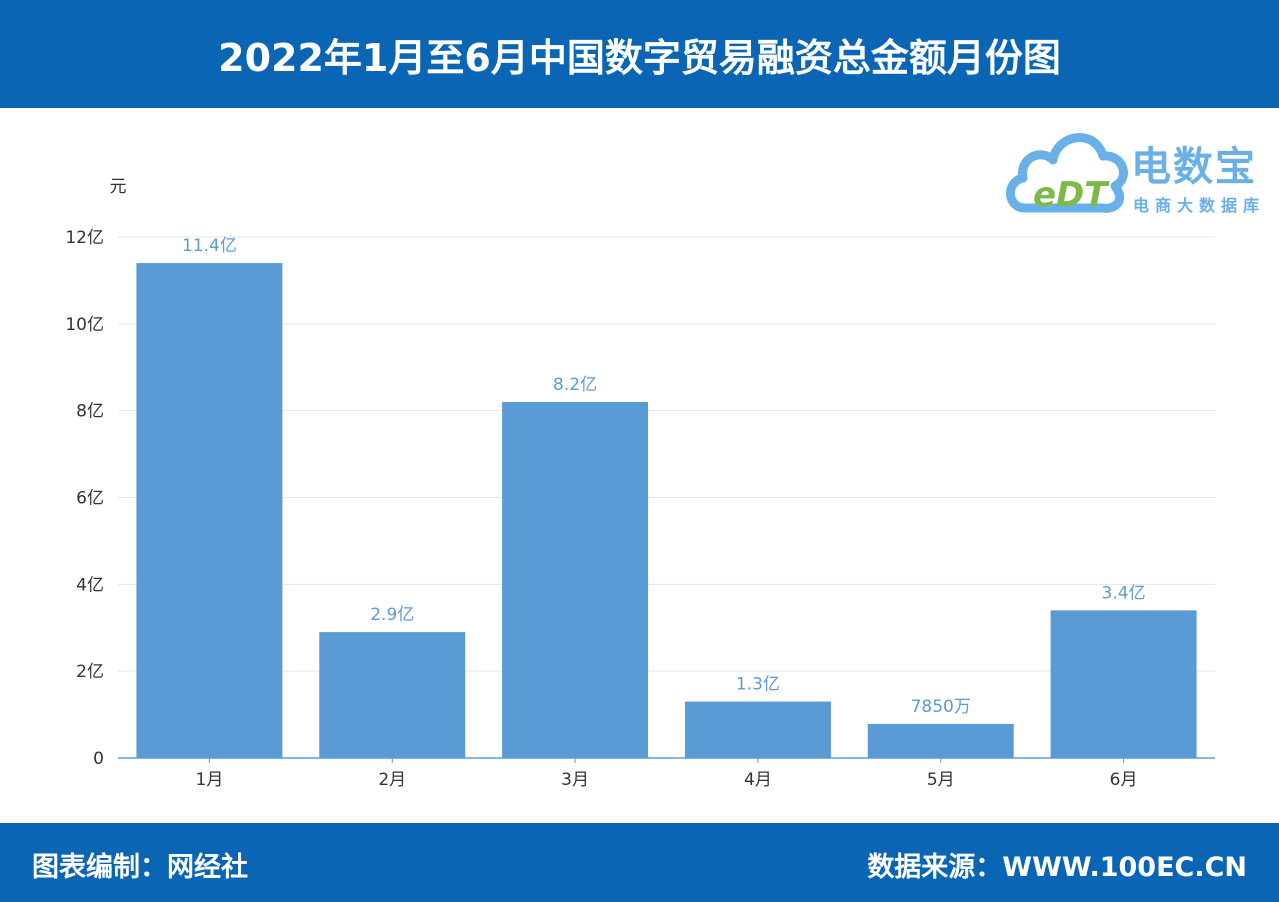 The height and width of the screenshot is (902, 1279). Describe the element at coordinates (140, 867) in the screenshot. I see `footer-credit: 图表编制：网经社` at that location.